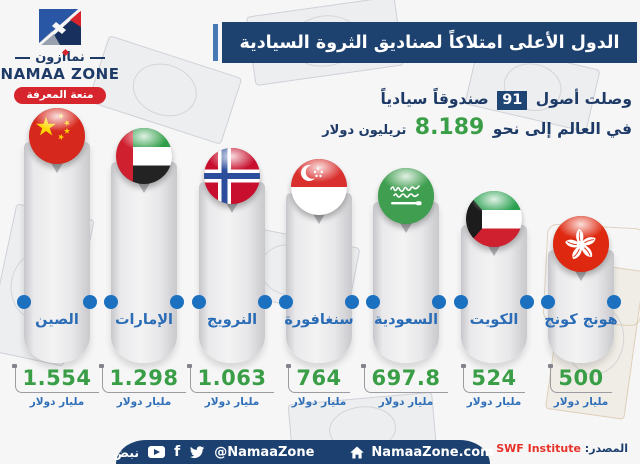 The height and width of the screenshot is (464, 640). Describe the element at coordinates (406, 320) in the screenshot. I see `country-name: السعودية` at that location.